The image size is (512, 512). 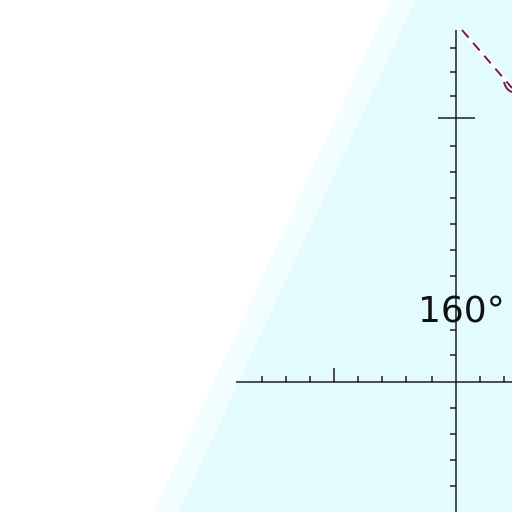 What do you see at coordinates (486, 60) in the screenshot?
I see `dashed-track` at bounding box center [486, 60].